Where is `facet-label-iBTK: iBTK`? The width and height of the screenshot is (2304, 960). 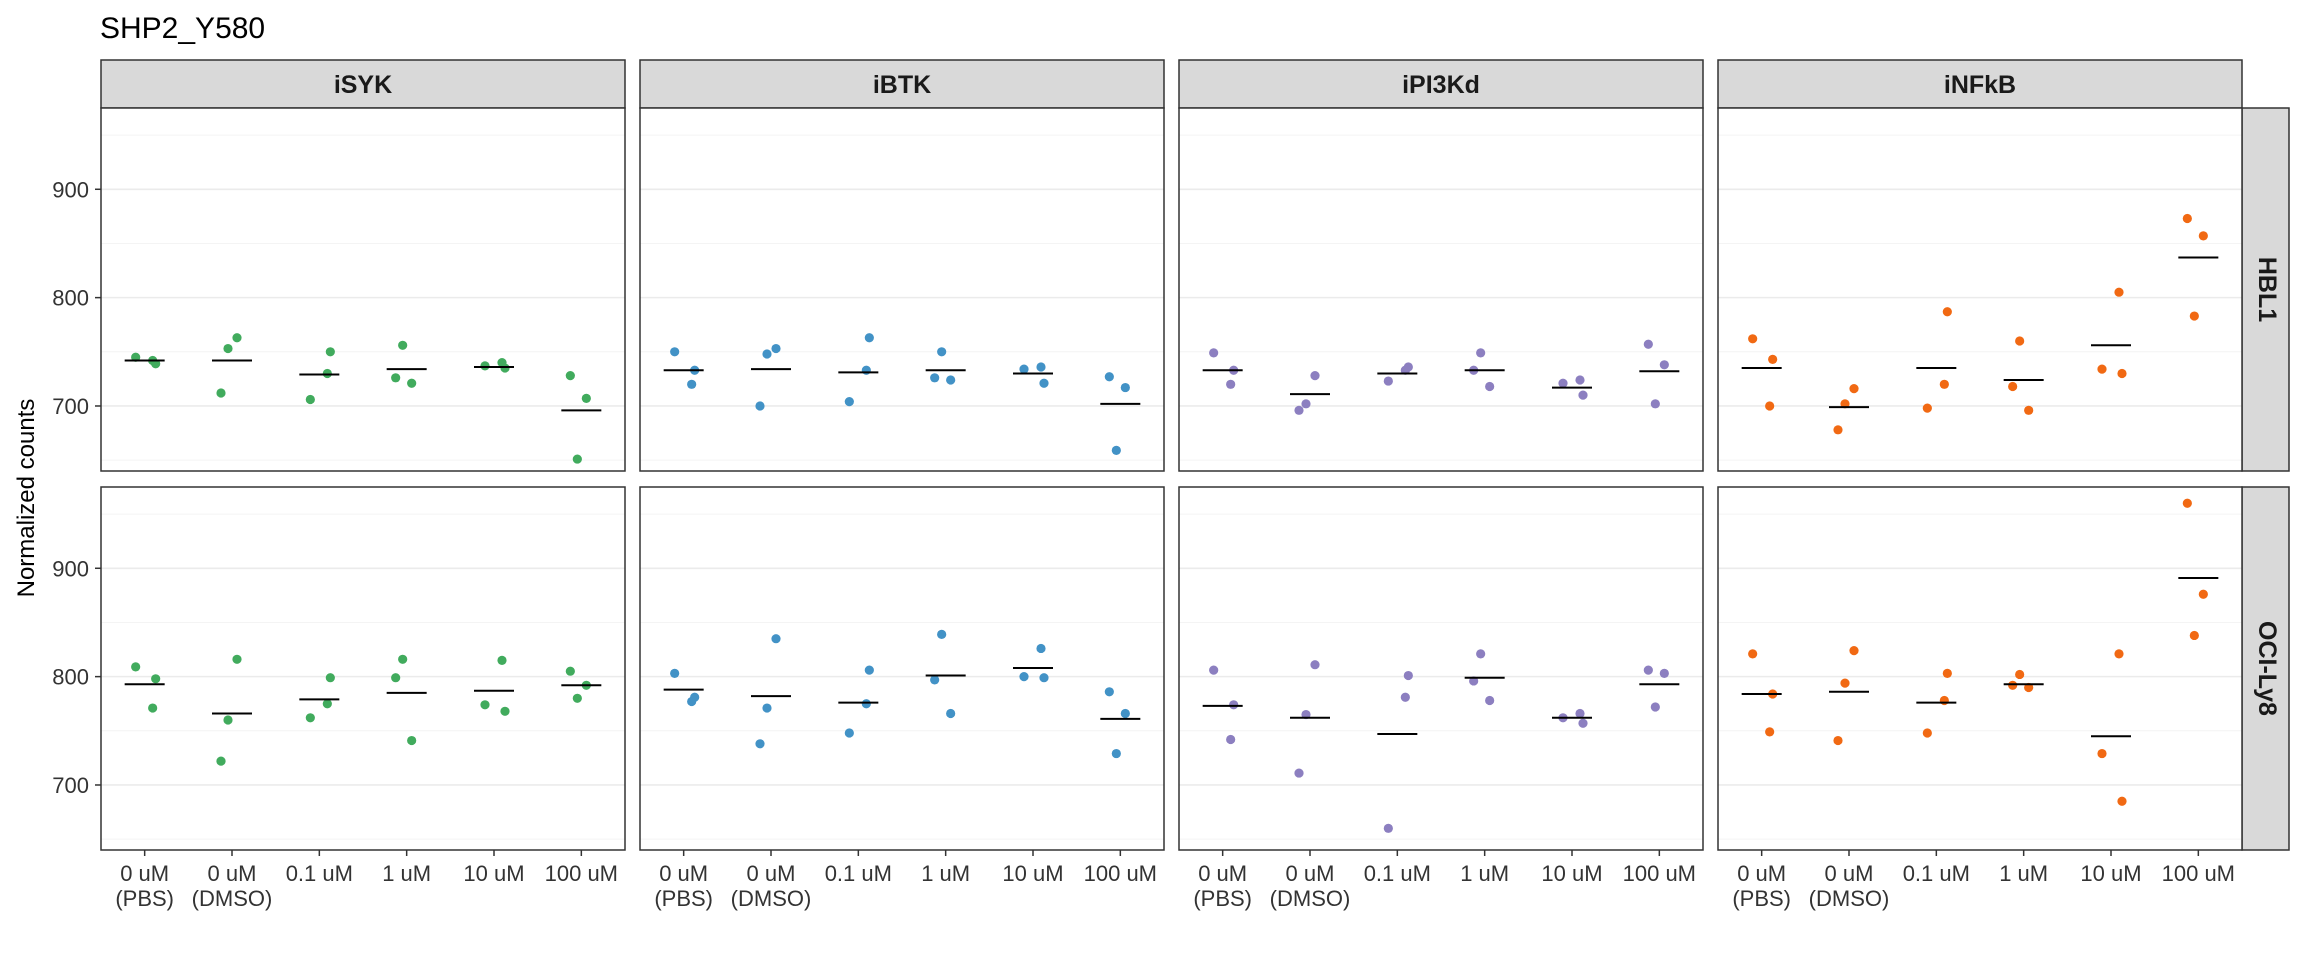
facet-label-iBTK: iBTK is located at coordinates (902, 85).